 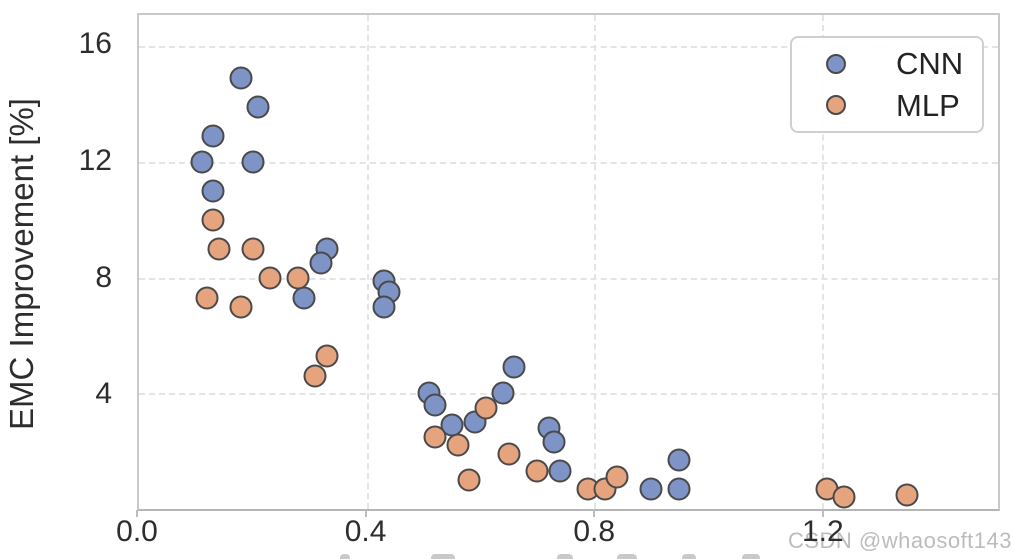 I want to click on legend: CNN MLP, so click(x=887, y=84).